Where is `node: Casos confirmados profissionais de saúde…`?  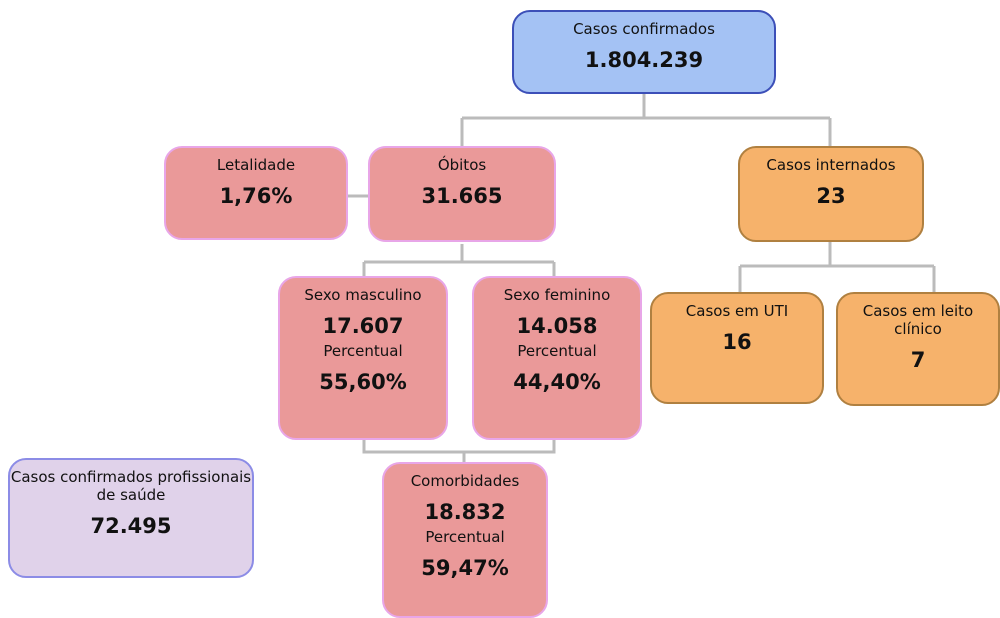 node: Casos confirmados profissionais de saúde… is located at coordinates (131, 518).